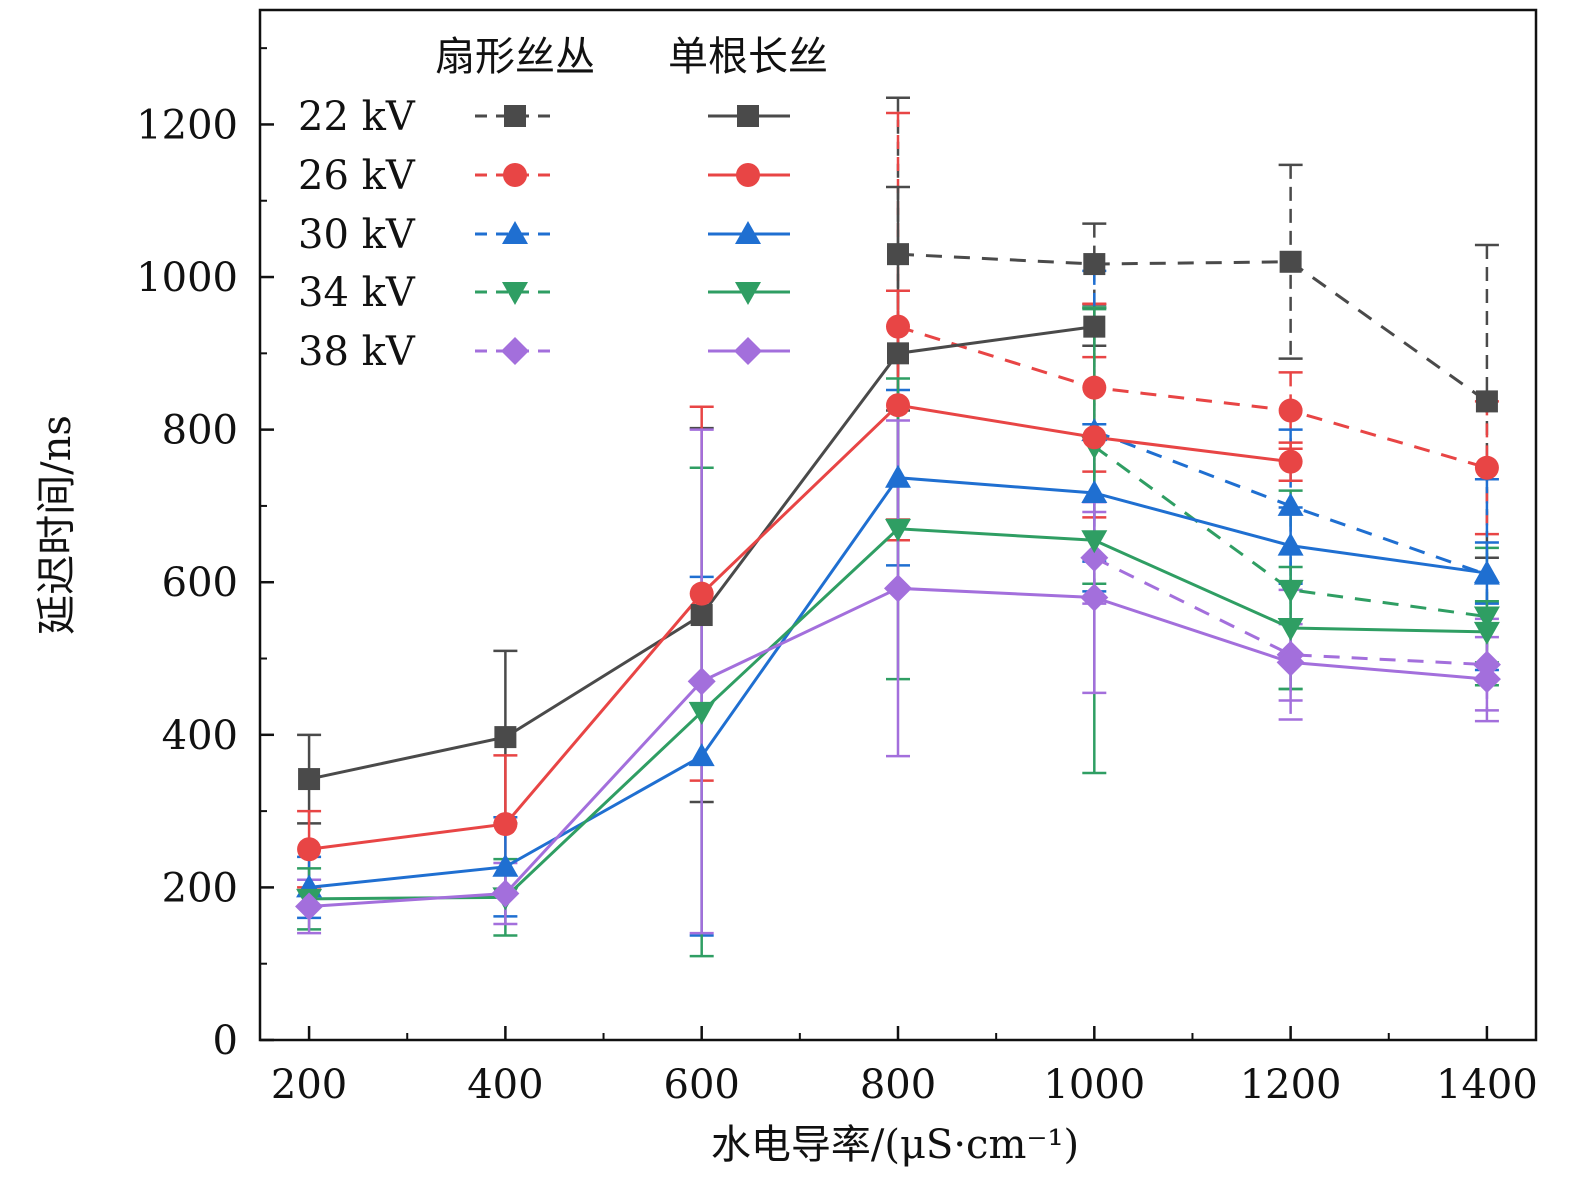 Image resolution: width=1575 pixels, height=1181 pixels. Describe the element at coordinates (515, 57) in the screenshot. I see `legend-header-dashed: 扇形丝丛` at that location.